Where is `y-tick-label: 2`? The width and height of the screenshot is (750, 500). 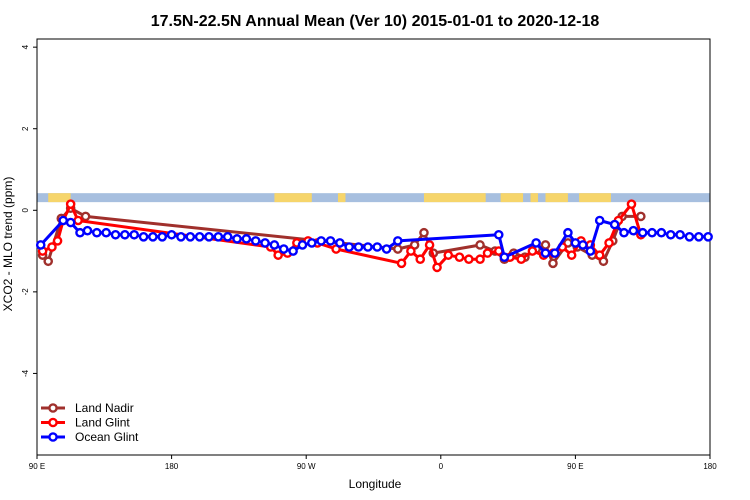
y-tick-label: 2 is located at coordinates (25, 128).